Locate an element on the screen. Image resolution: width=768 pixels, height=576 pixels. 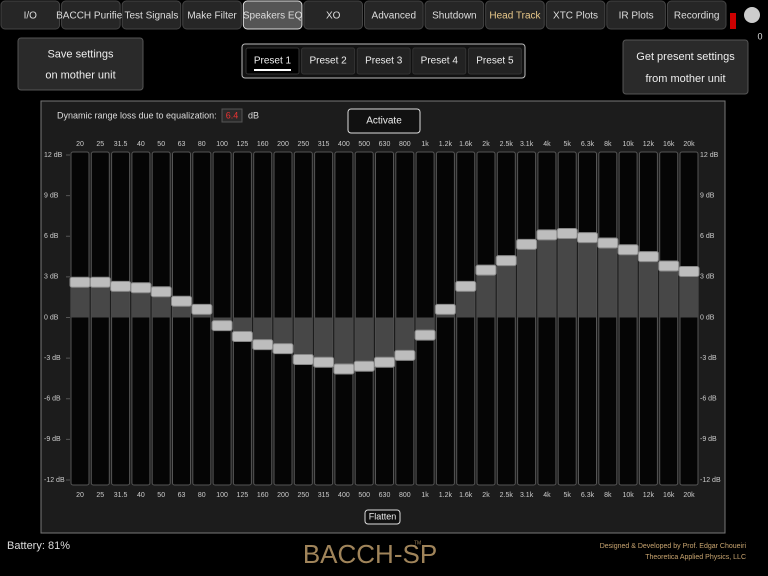
band-label: 1.2k is located at coordinates (446, 144).